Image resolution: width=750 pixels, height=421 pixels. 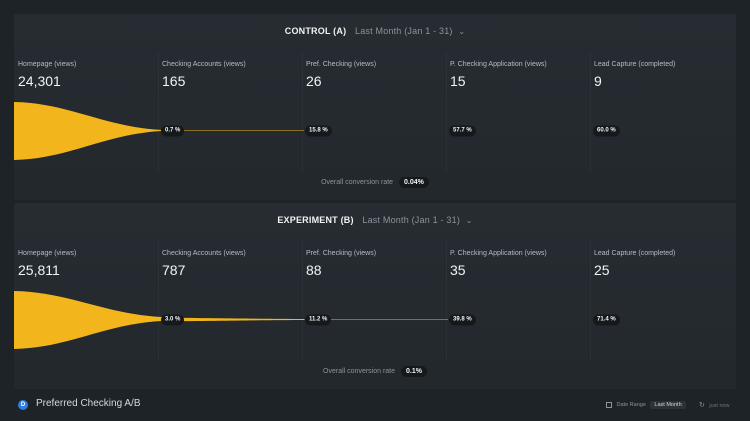 What do you see at coordinates (662, 112) in the screenshot?
I see `funnel-step: Lead Capture (completed) 9` at bounding box center [662, 112].